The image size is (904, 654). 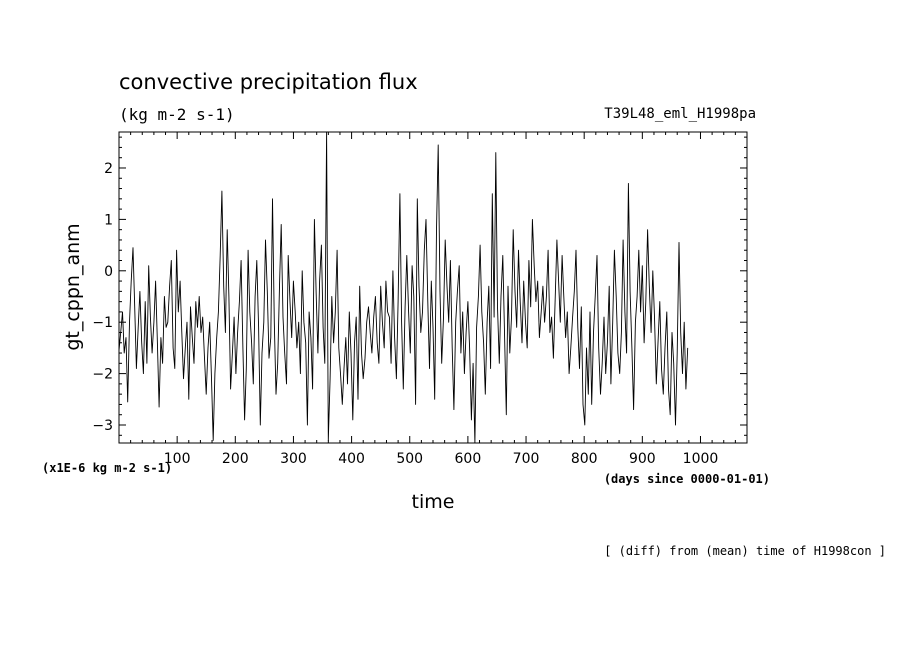 I want to click on y-tick-label: 2, so click(x=108, y=169).